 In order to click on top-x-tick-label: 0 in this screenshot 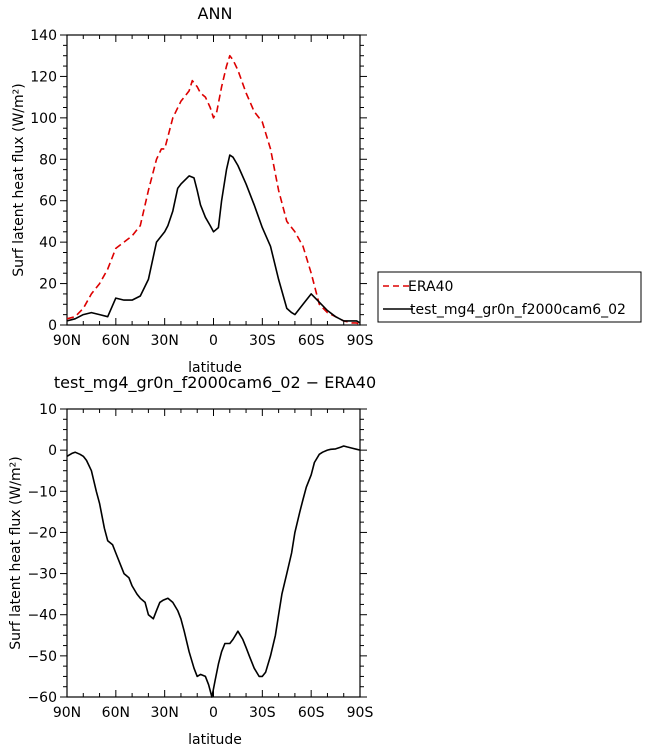, I will do `click(213, 341)`.